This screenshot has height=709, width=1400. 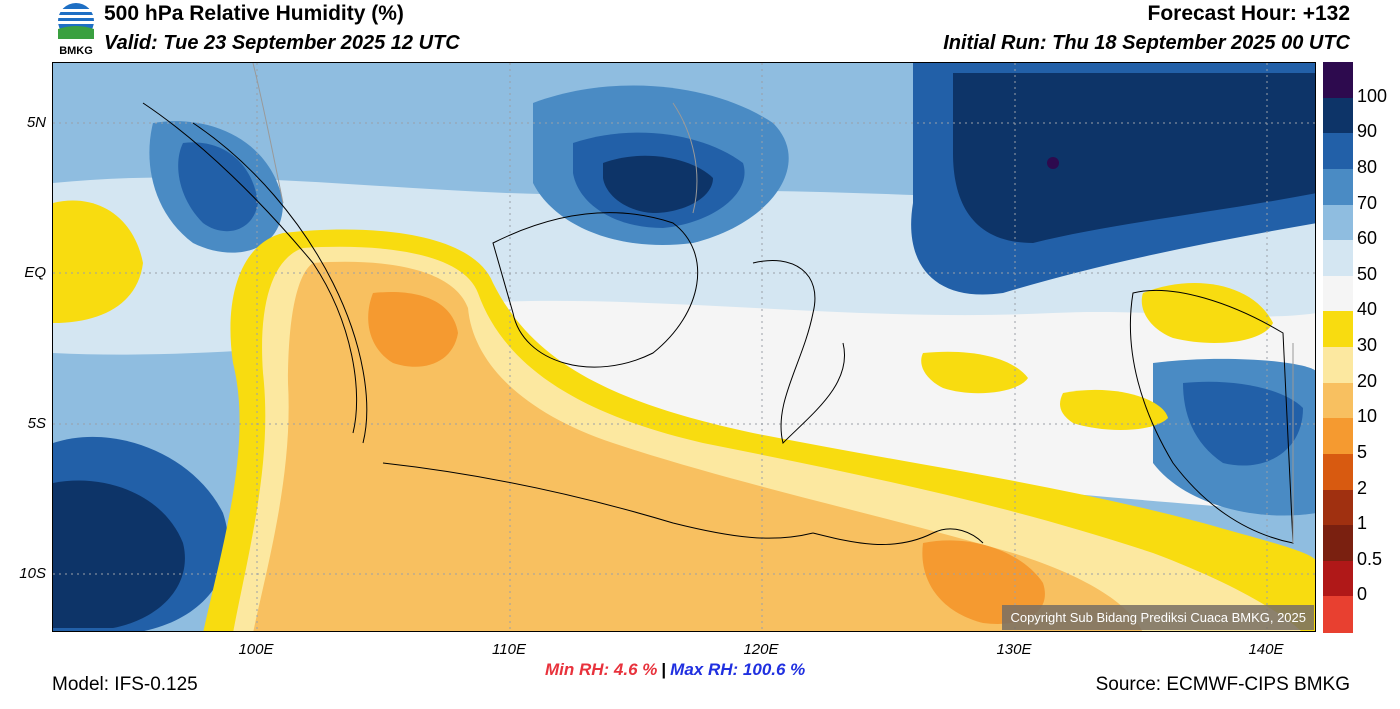 I want to click on chart-title: 500 hPa Relative Humidity (%), so click(x=254, y=13).